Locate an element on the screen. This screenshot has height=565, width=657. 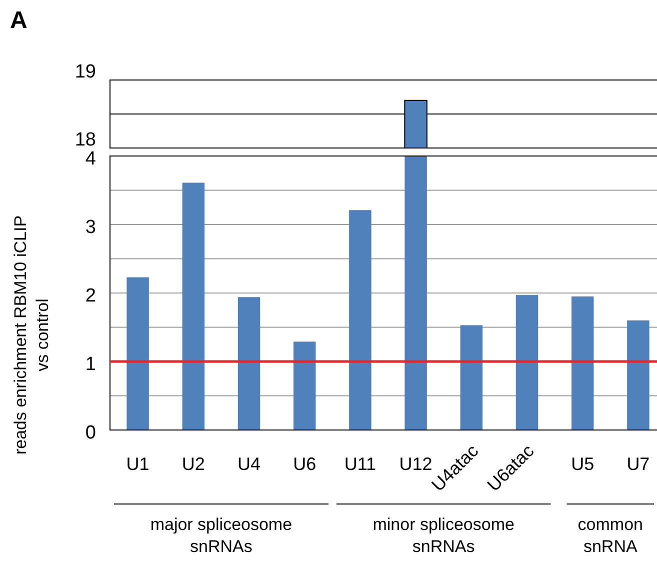
y-tick-label: 3 is located at coordinates (90, 227).